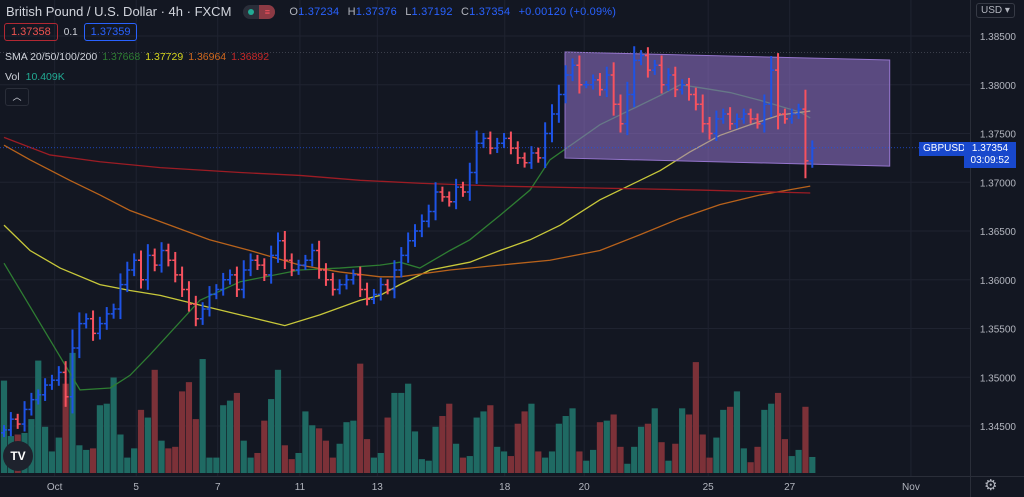 The height and width of the screenshot is (497, 1024). What do you see at coordinates (465, 11) in the screenshot?
I see `close-label: C` at bounding box center [465, 11].